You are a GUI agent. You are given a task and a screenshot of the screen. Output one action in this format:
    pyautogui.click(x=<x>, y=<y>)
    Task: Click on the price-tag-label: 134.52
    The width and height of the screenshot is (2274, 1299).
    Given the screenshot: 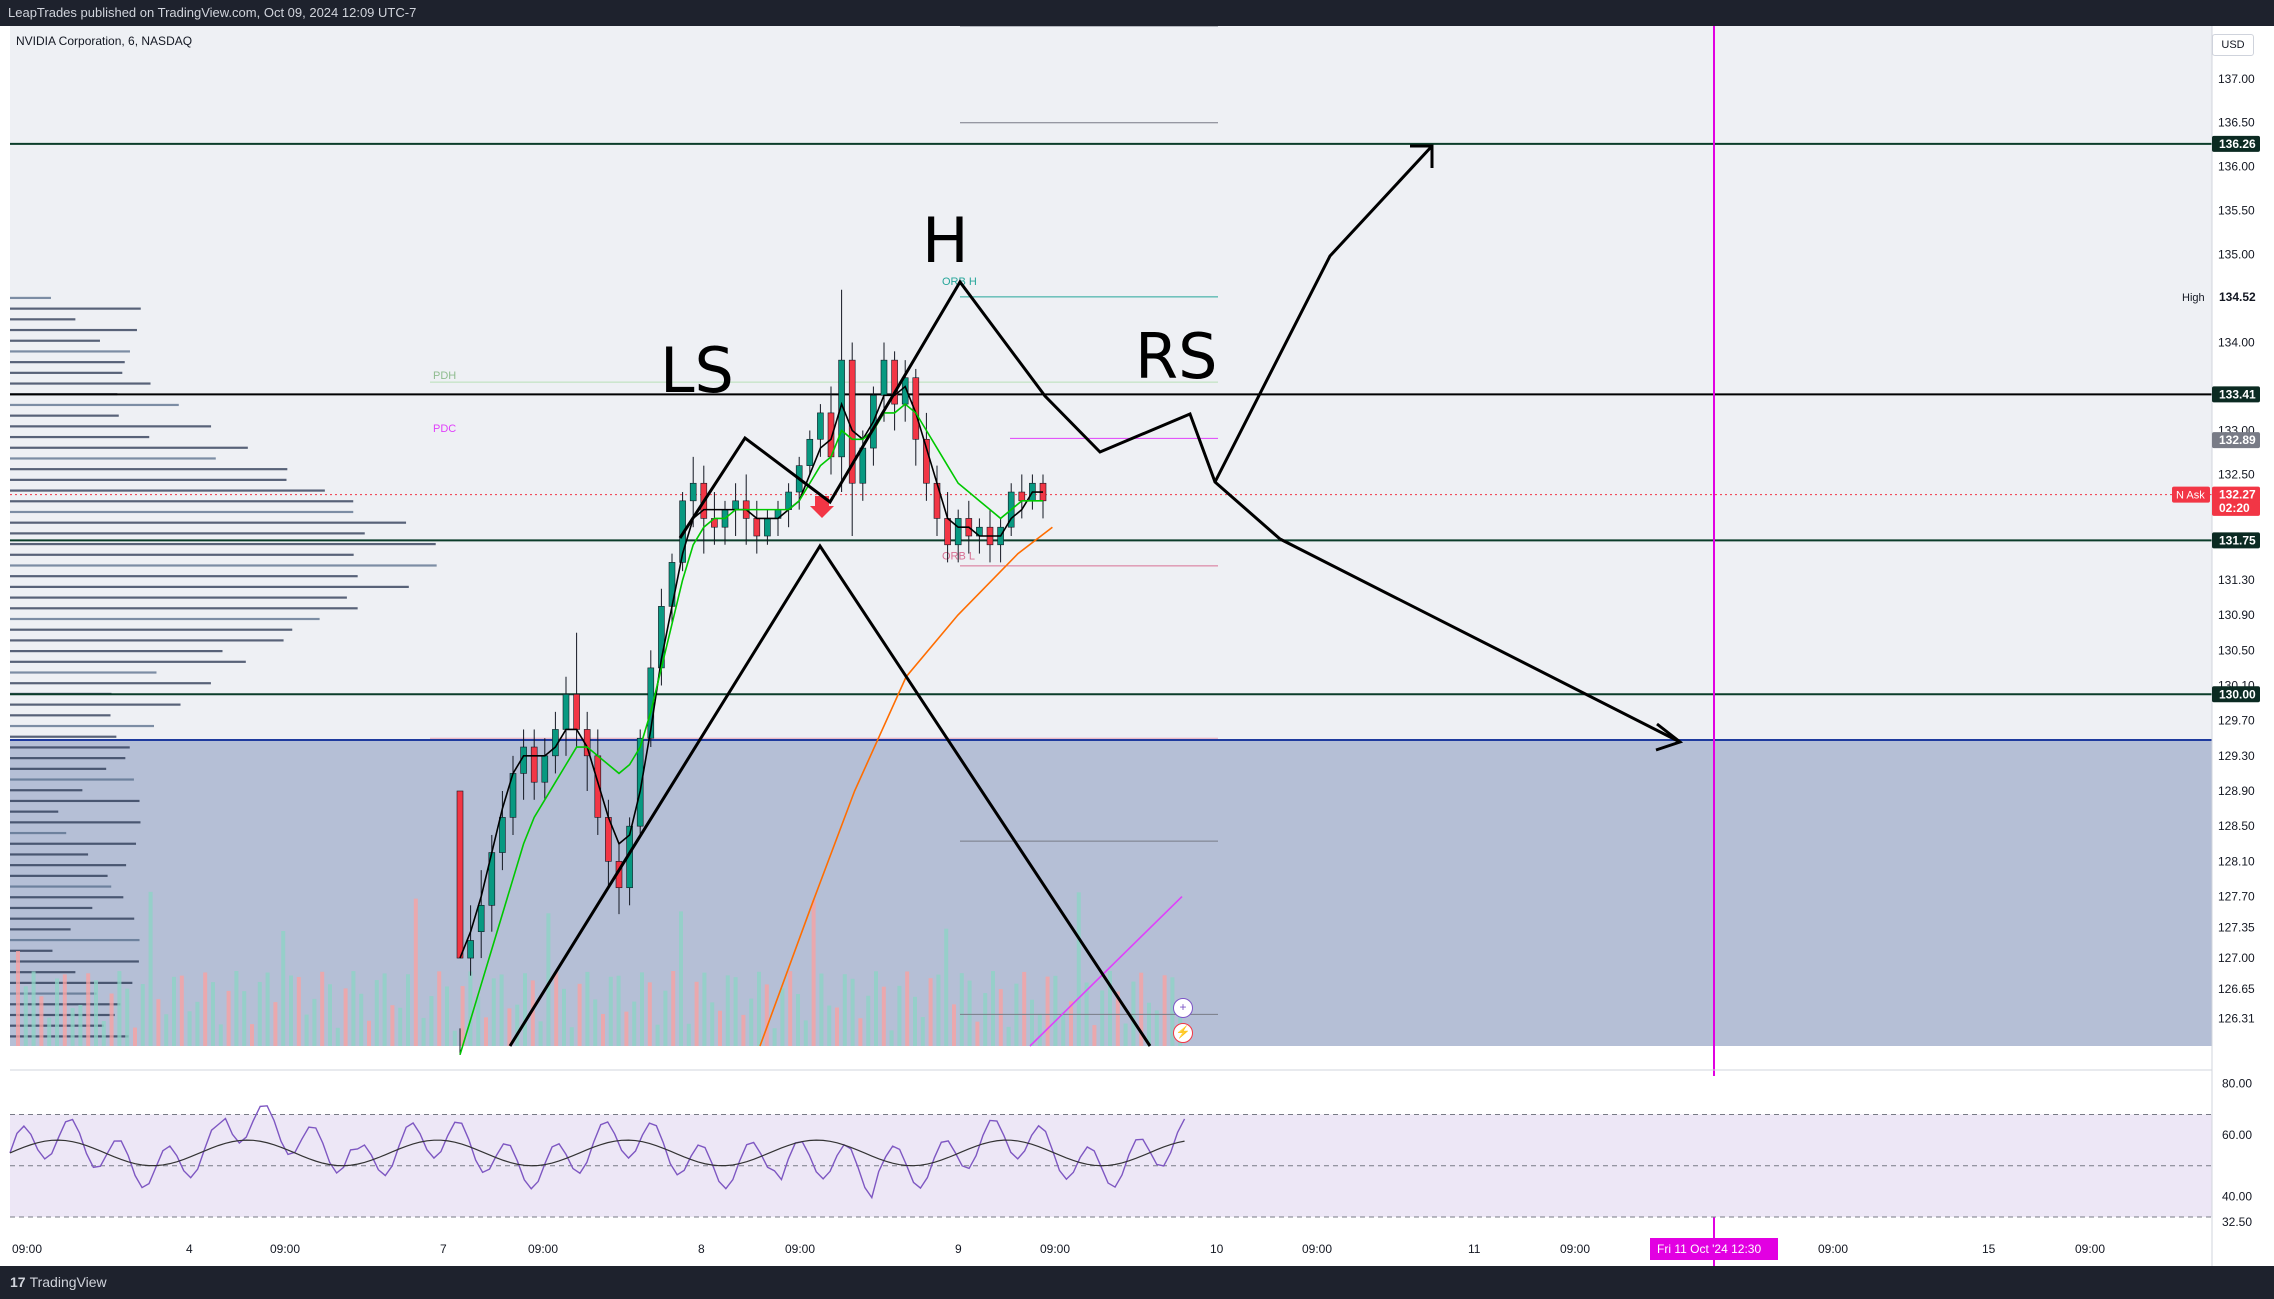 What is the action you would take?
    pyautogui.click(x=2237, y=297)
    